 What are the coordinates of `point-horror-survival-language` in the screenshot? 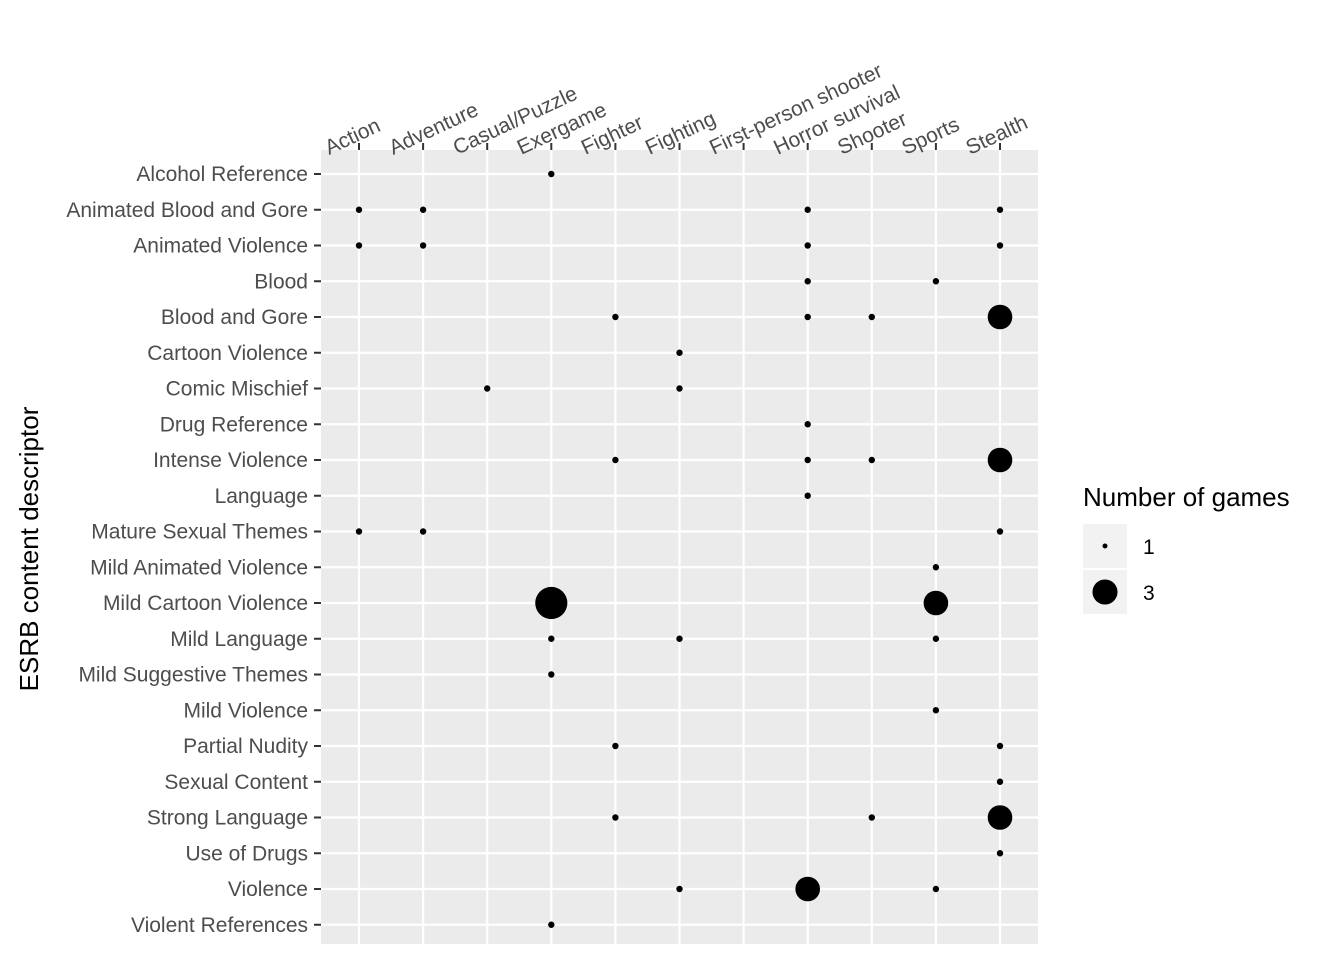 It's located at (807, 495).